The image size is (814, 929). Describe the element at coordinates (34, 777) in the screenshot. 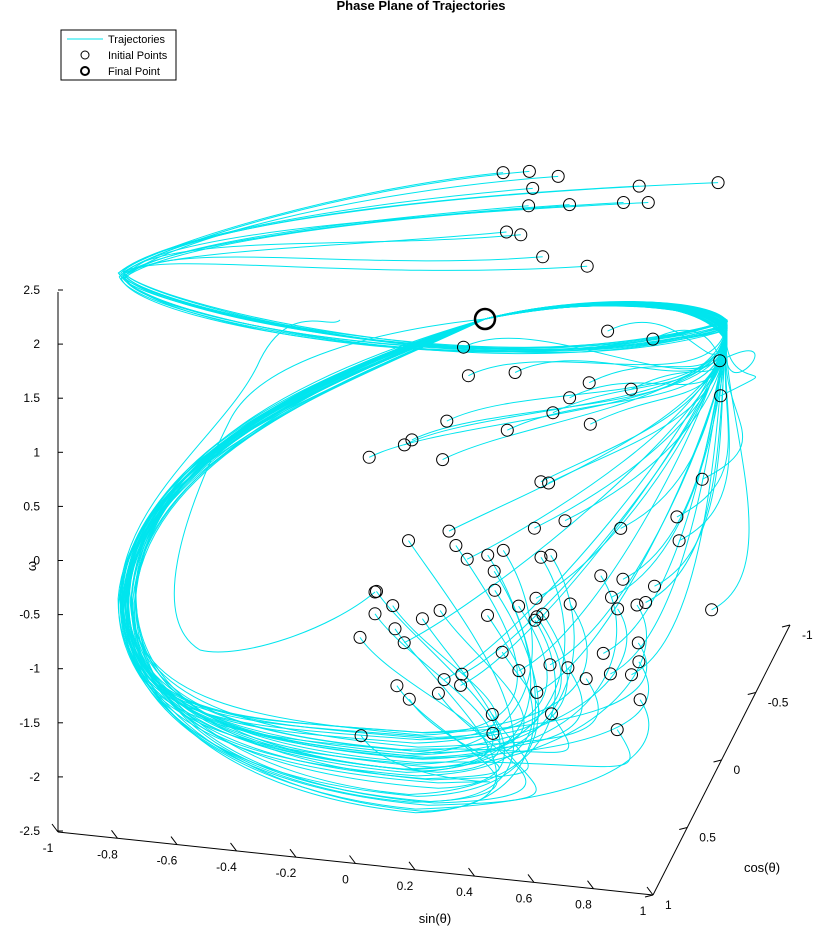

I see `z-tick-label: -2` at that location.